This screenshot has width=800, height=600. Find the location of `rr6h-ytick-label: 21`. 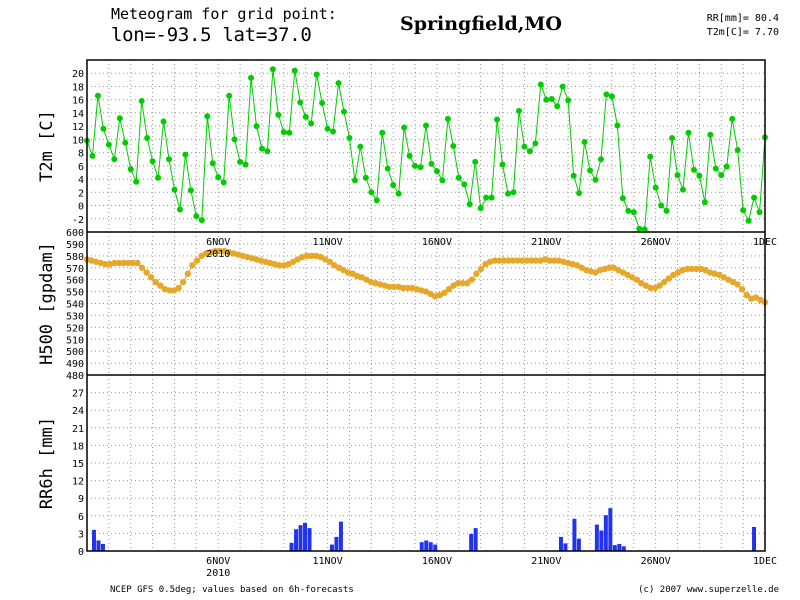

rr6h-ytick-label: 21 is located at coordinates (78, 429).